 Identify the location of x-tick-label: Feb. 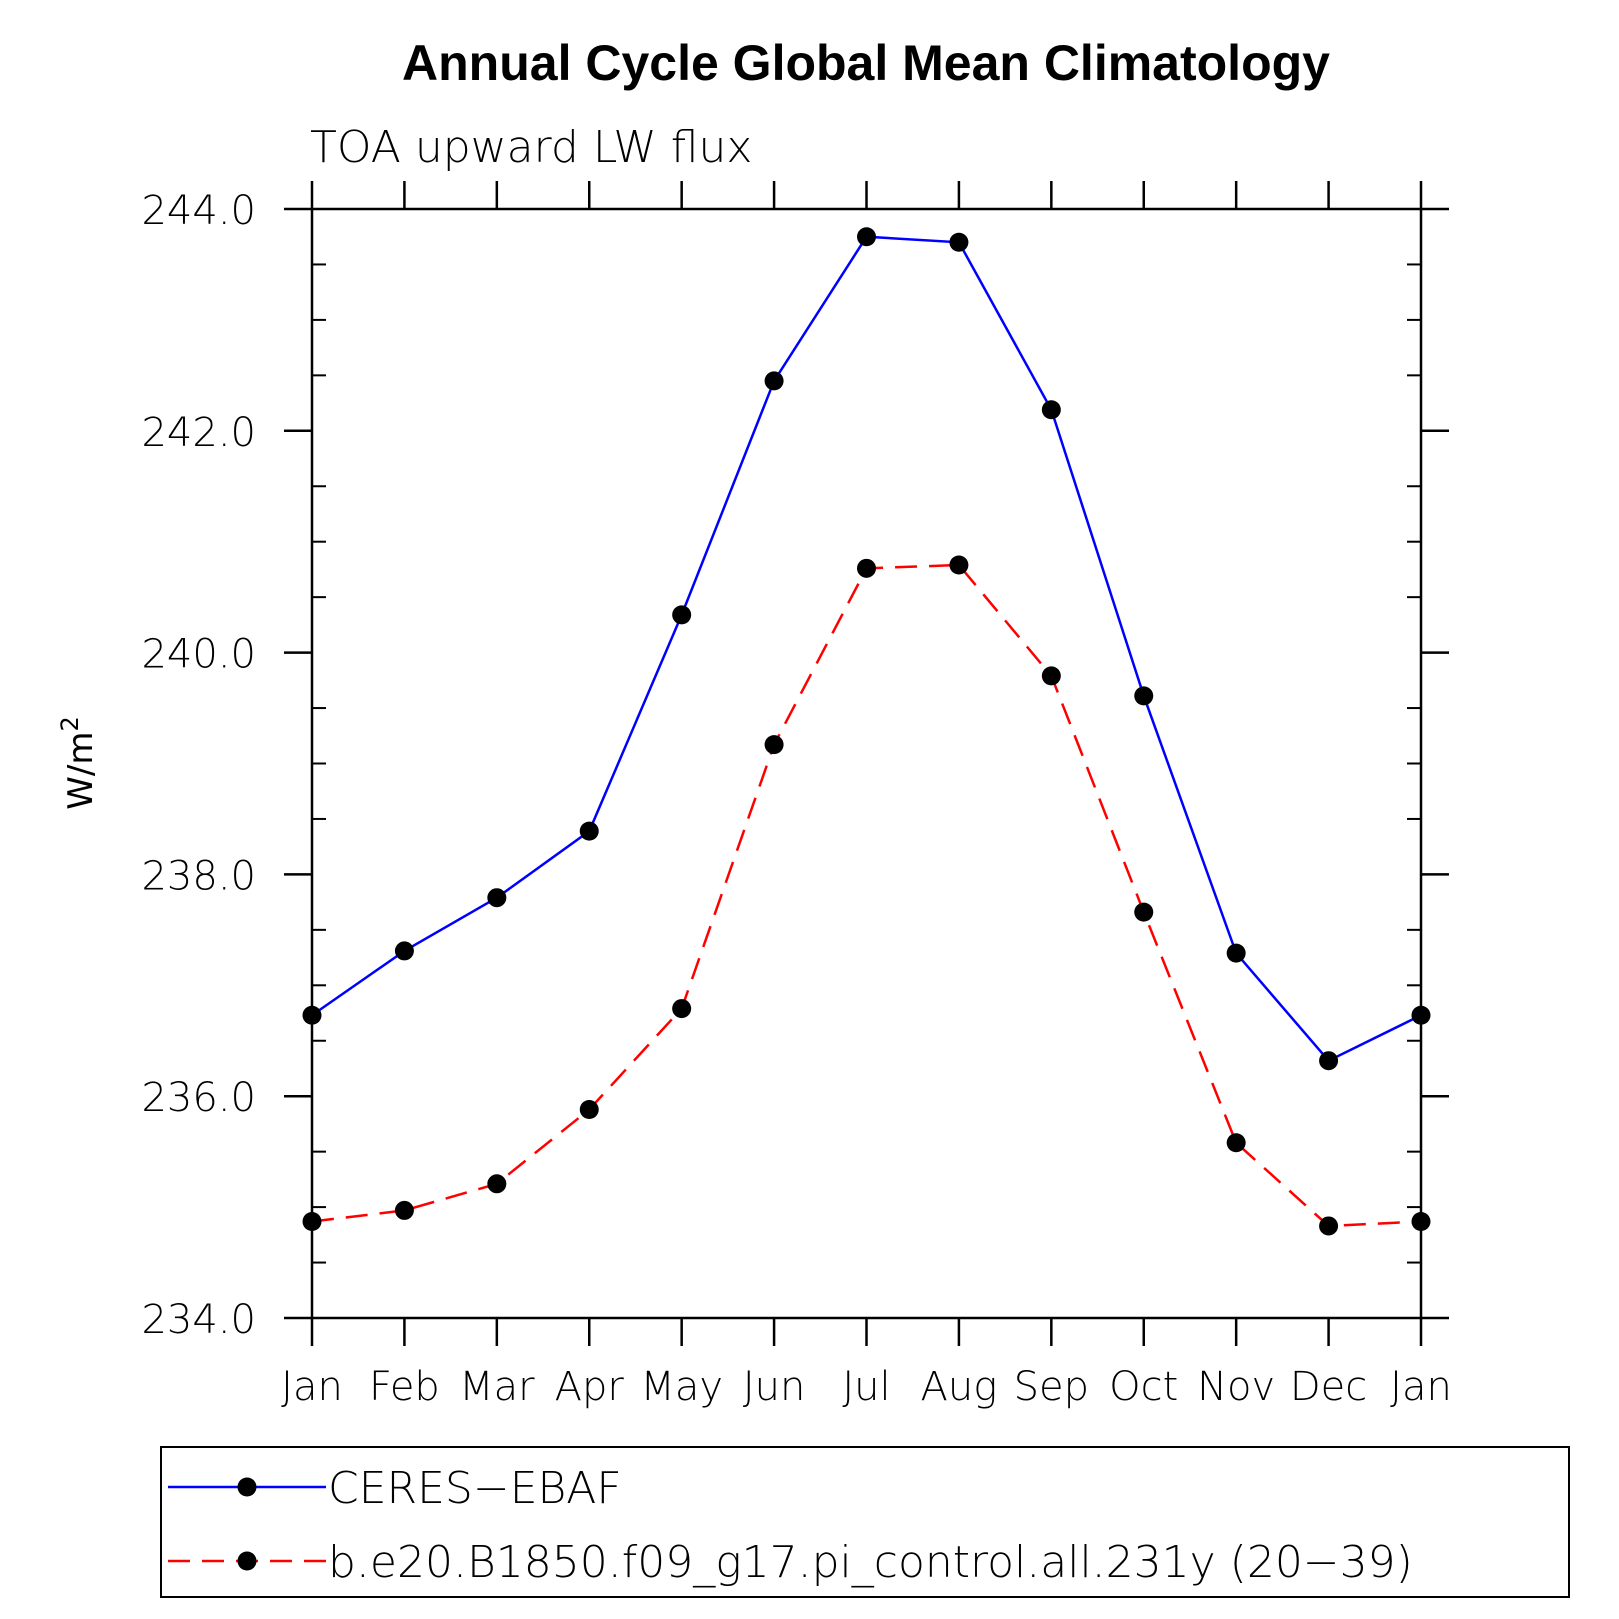
(404, 1387).